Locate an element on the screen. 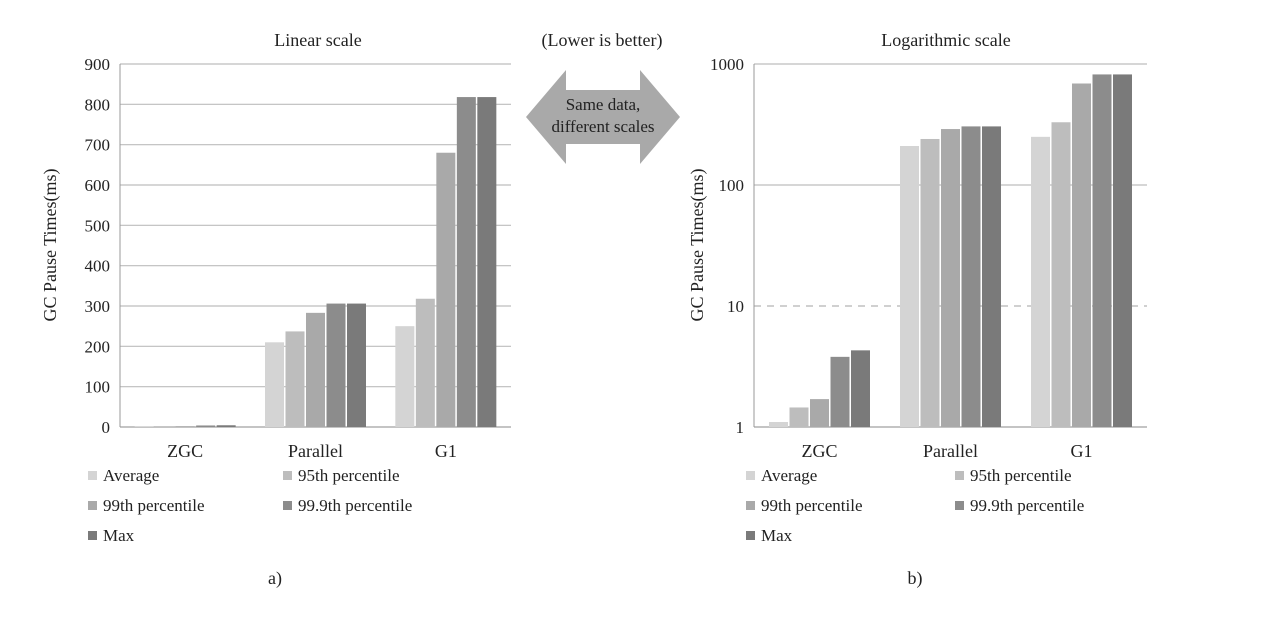 Image resolution: width=1265 pixels, height=620 pixels. y-tick-label: 400 is located at coordinates (98, 266).